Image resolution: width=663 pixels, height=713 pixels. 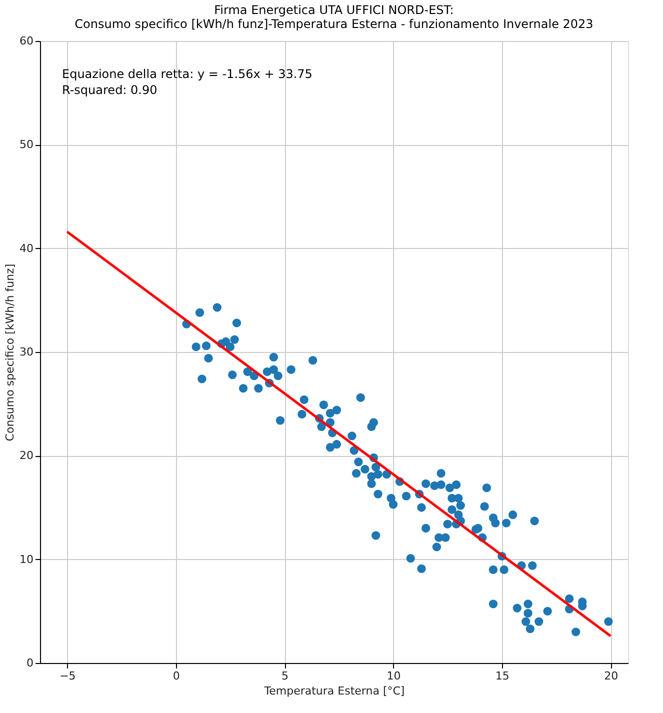 What do you see at coordinates (502, 676) in the screenshot?
I see `x-tick-label: 15` at bounding box center [502, 676].